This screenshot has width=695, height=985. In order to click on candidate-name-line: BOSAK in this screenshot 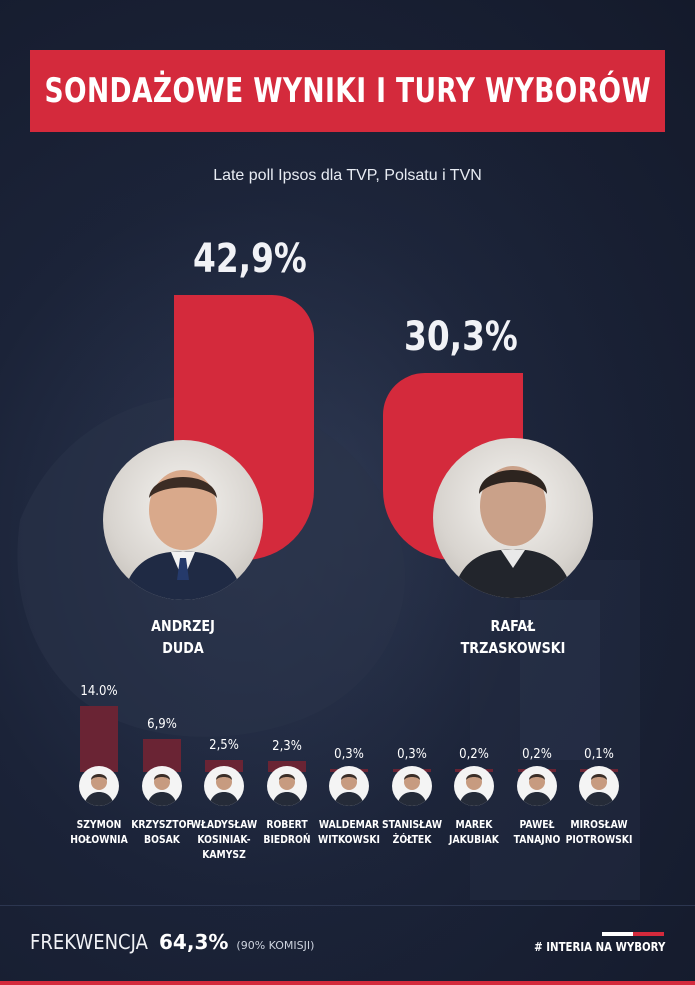, I will do `click(161, 840)`.